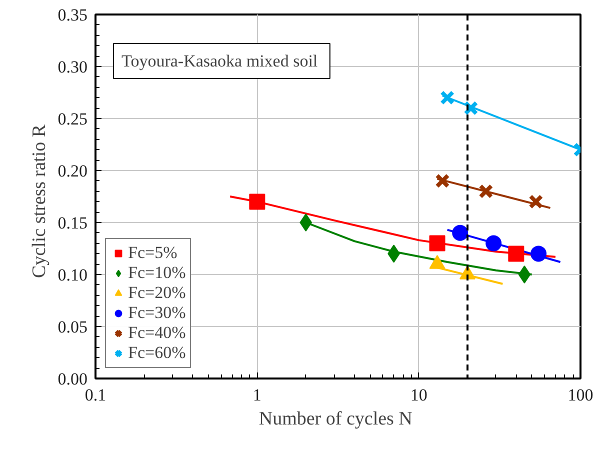  I want to click on x-tick-label: 1, so click(257, 395).